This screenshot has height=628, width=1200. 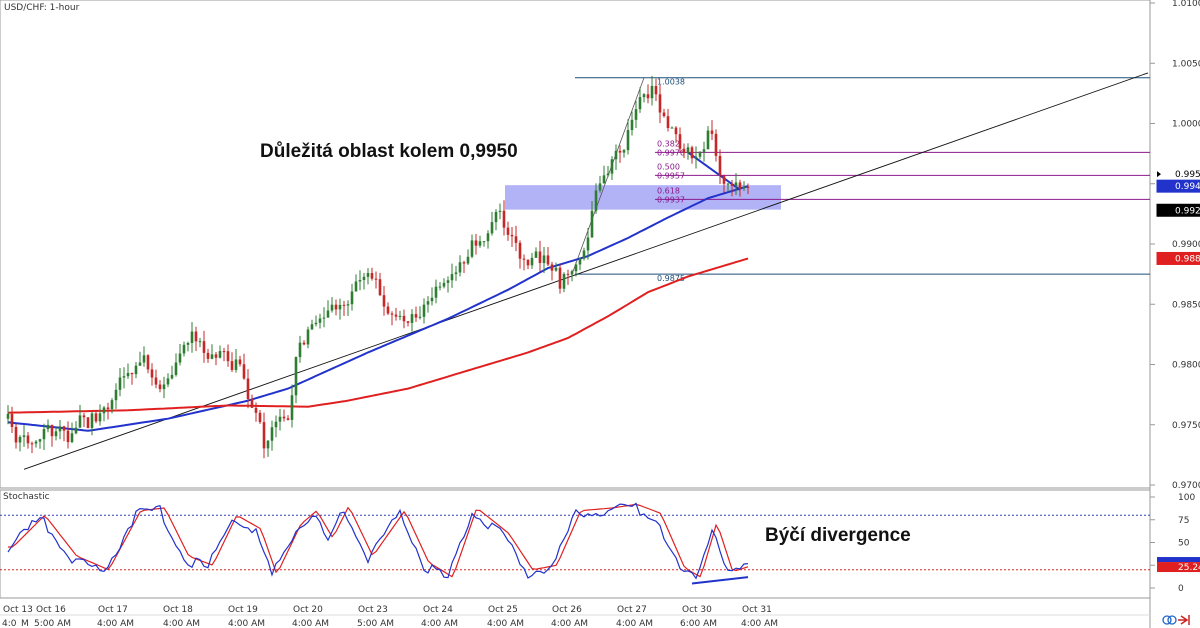 I want to click on stochastic-title: Stochastic, so click(x=26, y=497).